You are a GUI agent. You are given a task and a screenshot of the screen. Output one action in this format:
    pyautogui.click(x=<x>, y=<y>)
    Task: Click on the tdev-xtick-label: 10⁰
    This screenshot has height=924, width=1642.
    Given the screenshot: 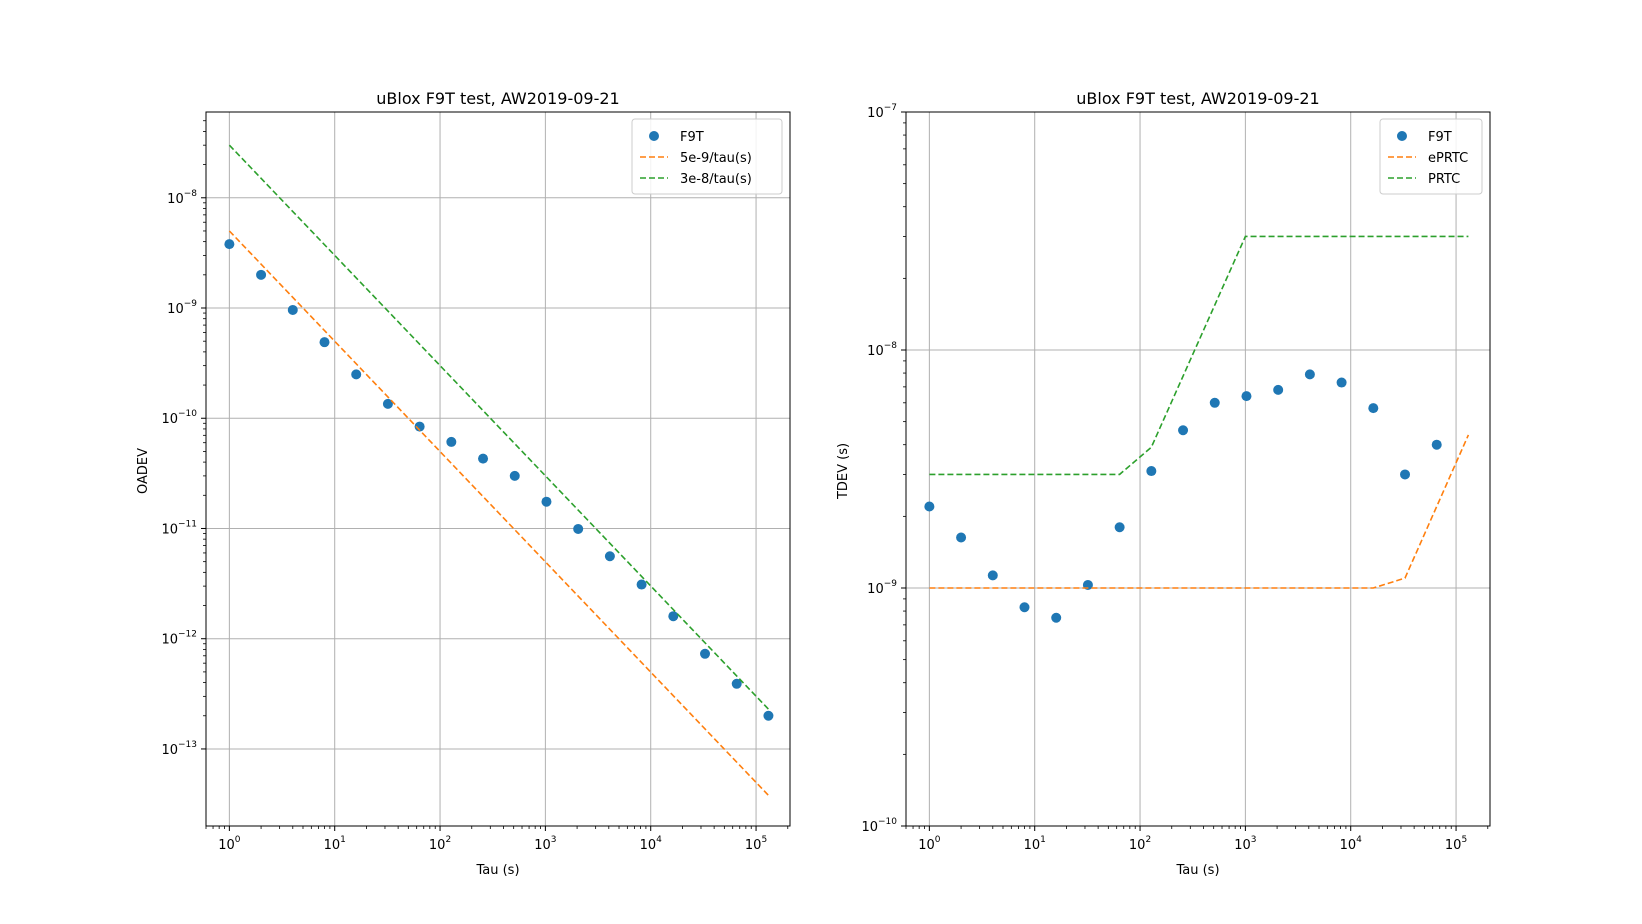 What is the action you would take?
    pyautogui.click(x=929, y=844)
    